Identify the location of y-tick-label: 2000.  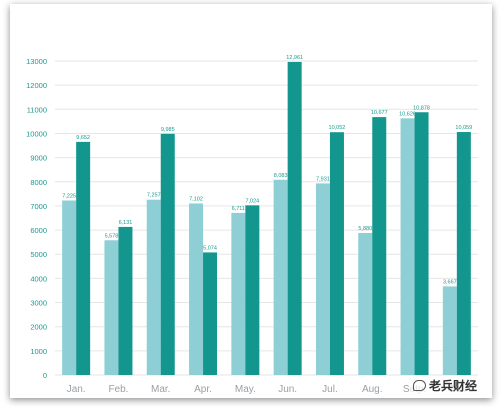
(38, 327).